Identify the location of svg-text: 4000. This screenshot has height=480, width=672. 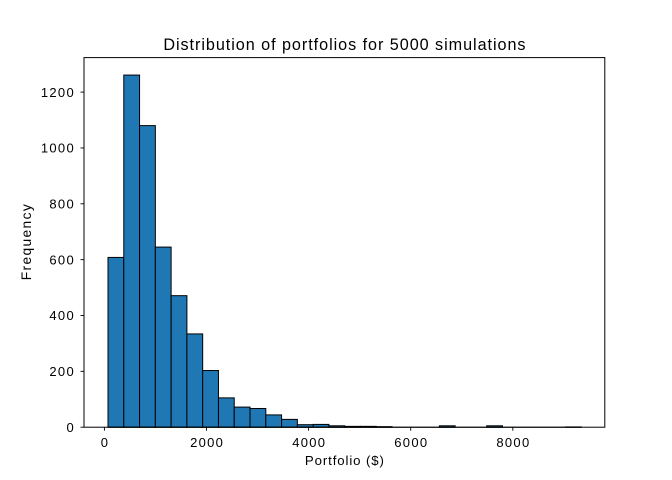
(309, 442).